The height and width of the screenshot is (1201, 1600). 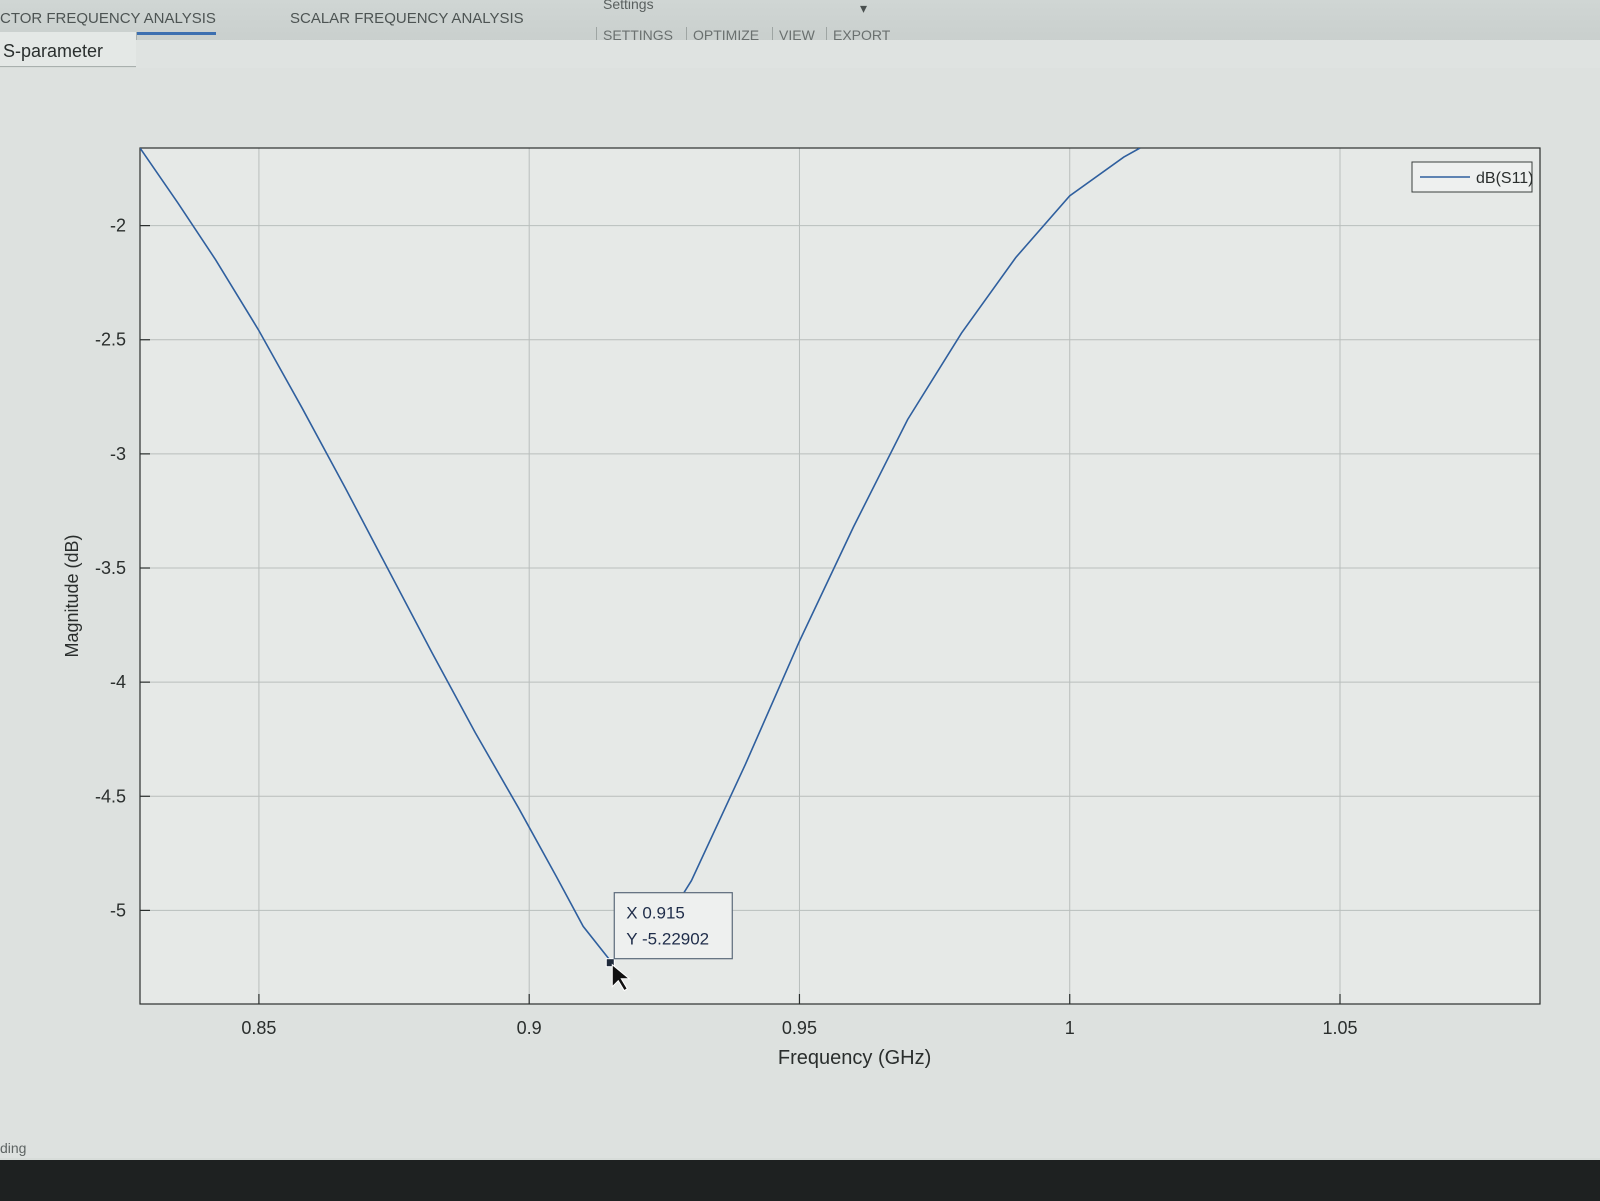 What do you see at coordinates (854, 1058) in the screenshot?
I see `x-axis-label: Frequency (GHz)` at bounding box center [854, 1058].